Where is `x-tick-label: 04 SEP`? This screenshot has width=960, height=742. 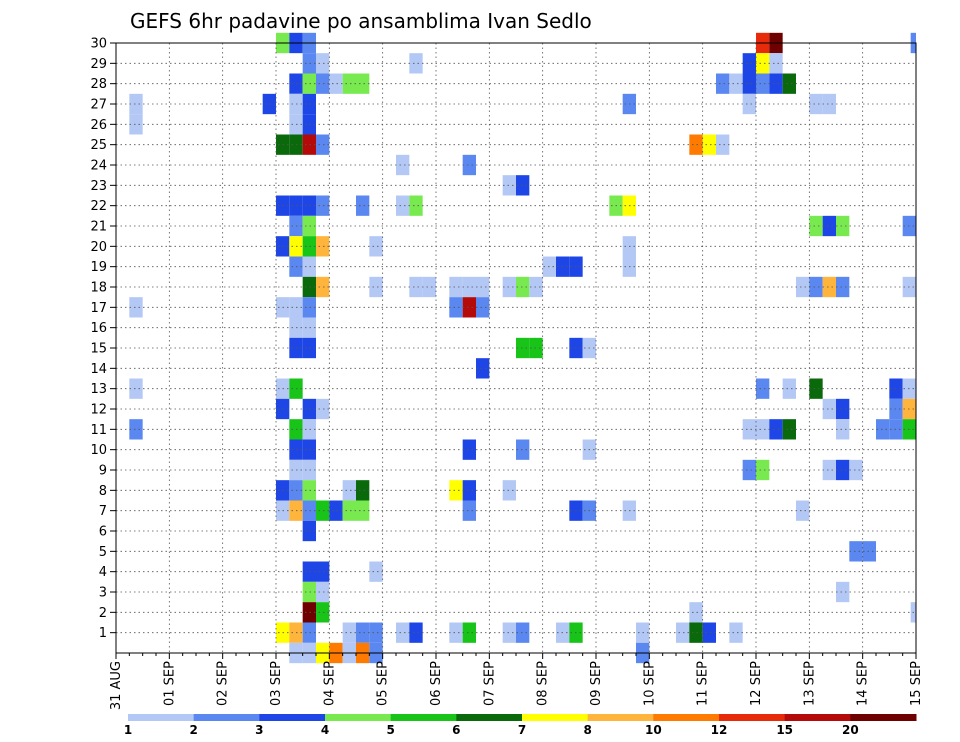 x-tick-label: 04 SEP is located at coordinates (329, 683).